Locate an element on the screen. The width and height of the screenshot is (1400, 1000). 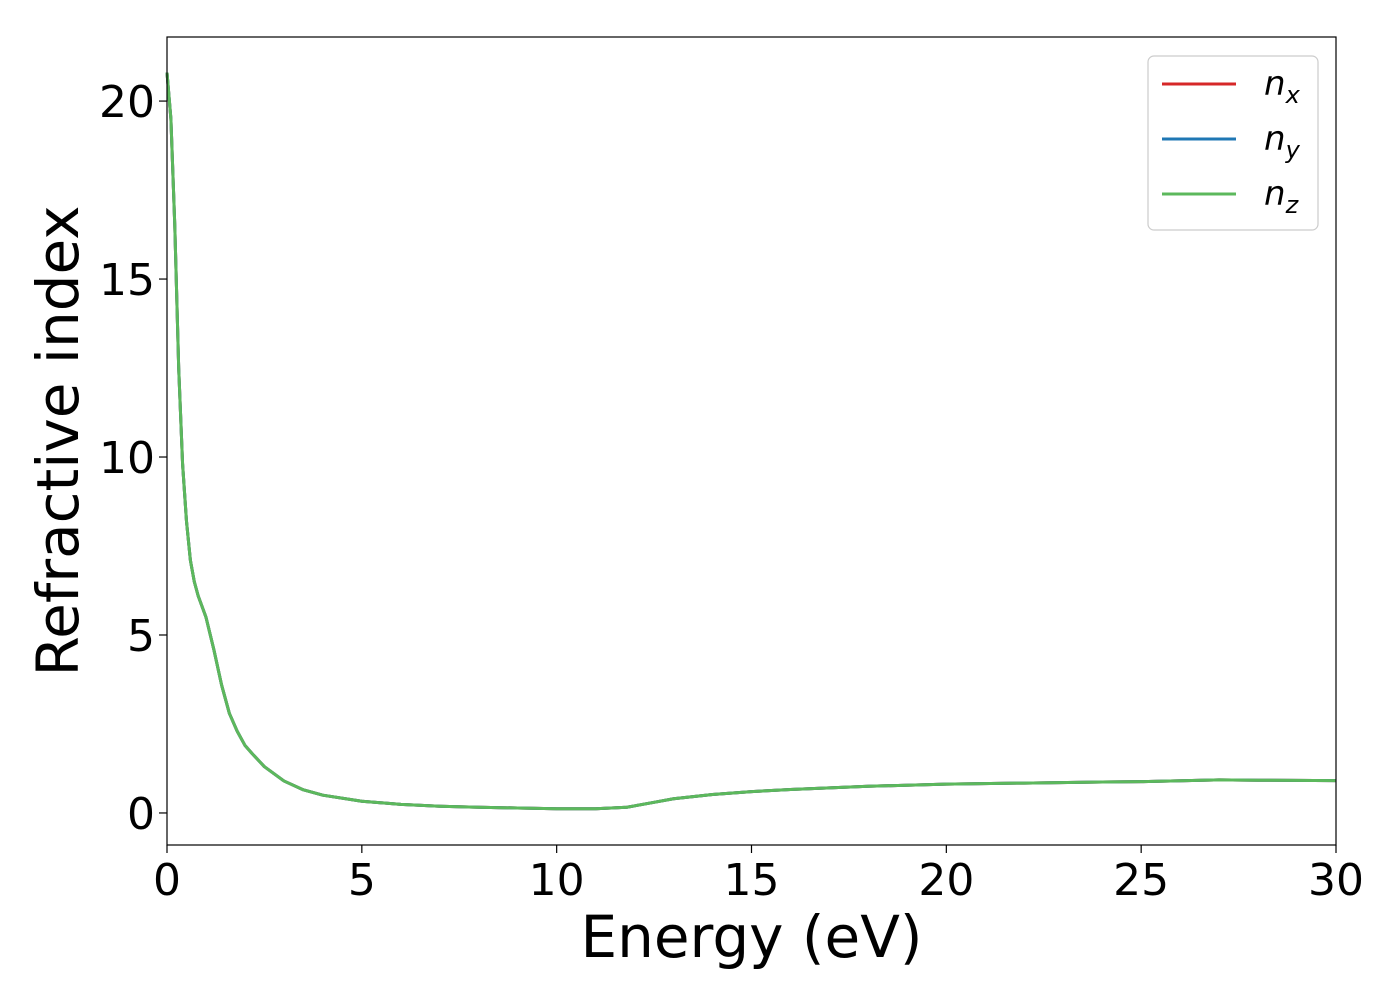
legend-entry-nx: nx is located at coordinates (1282, 86).